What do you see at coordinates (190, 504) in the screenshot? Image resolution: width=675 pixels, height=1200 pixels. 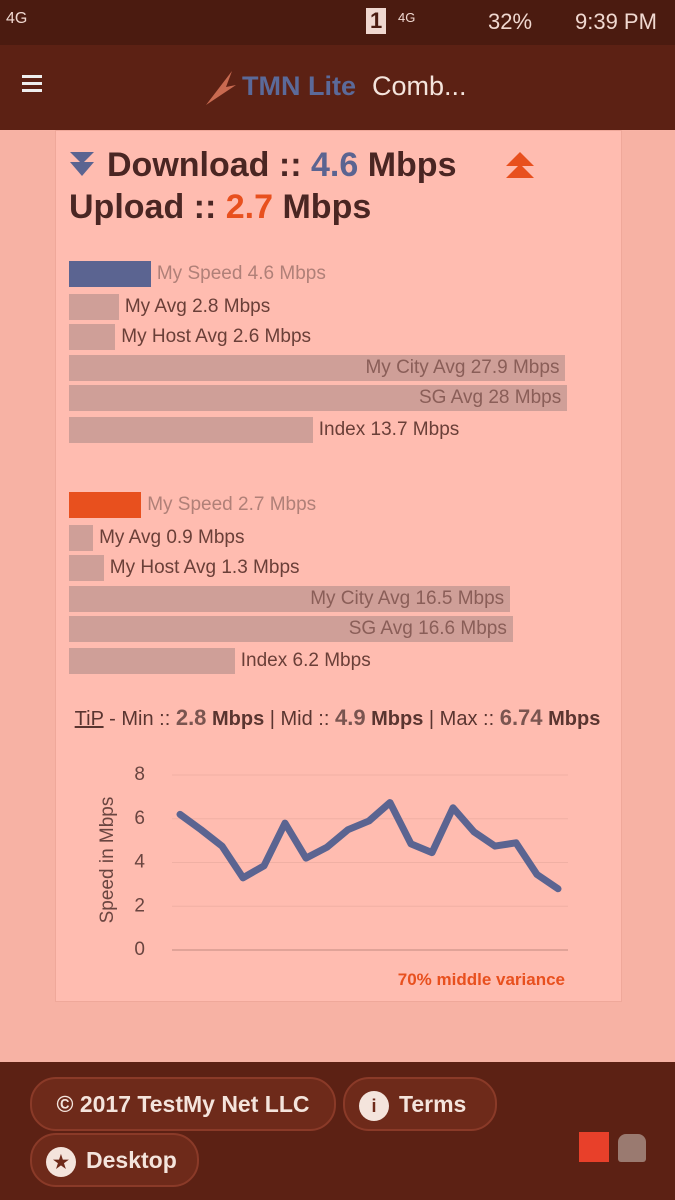 I see `bar-name: My Speed` at bounding box center [190, 504].